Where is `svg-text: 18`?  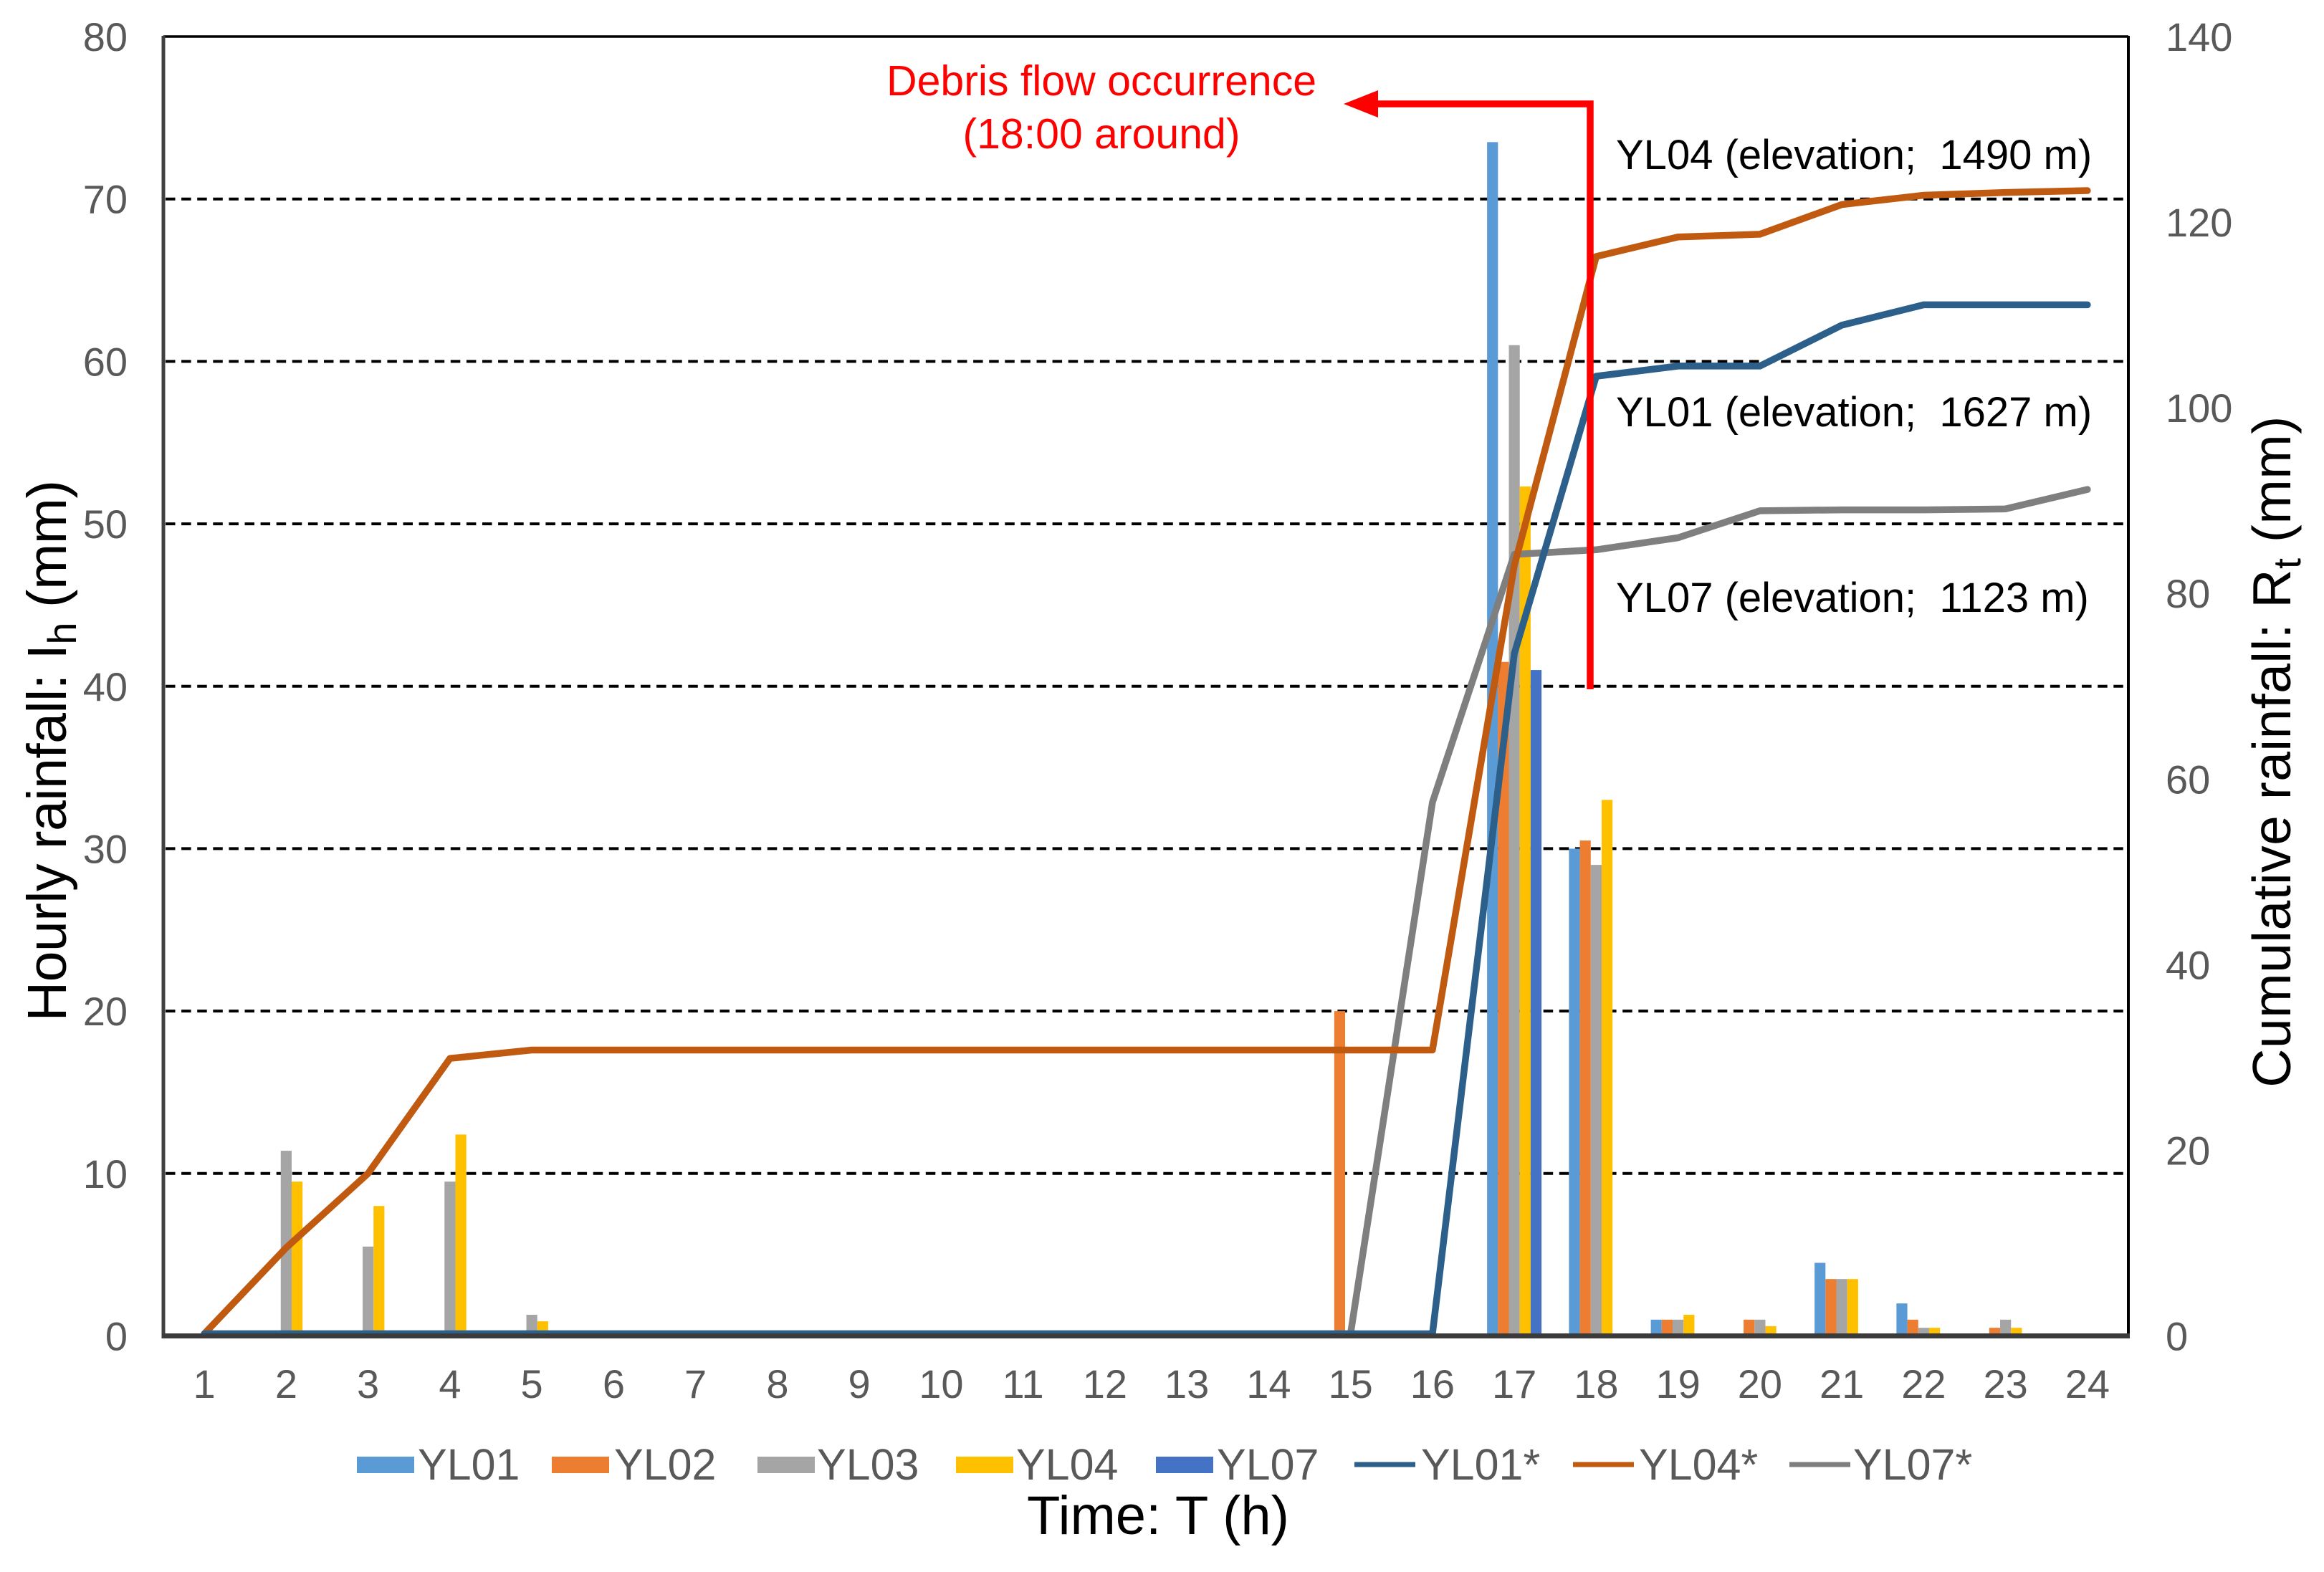
svg-text: 18 is located at coordinates (1596, 1383).